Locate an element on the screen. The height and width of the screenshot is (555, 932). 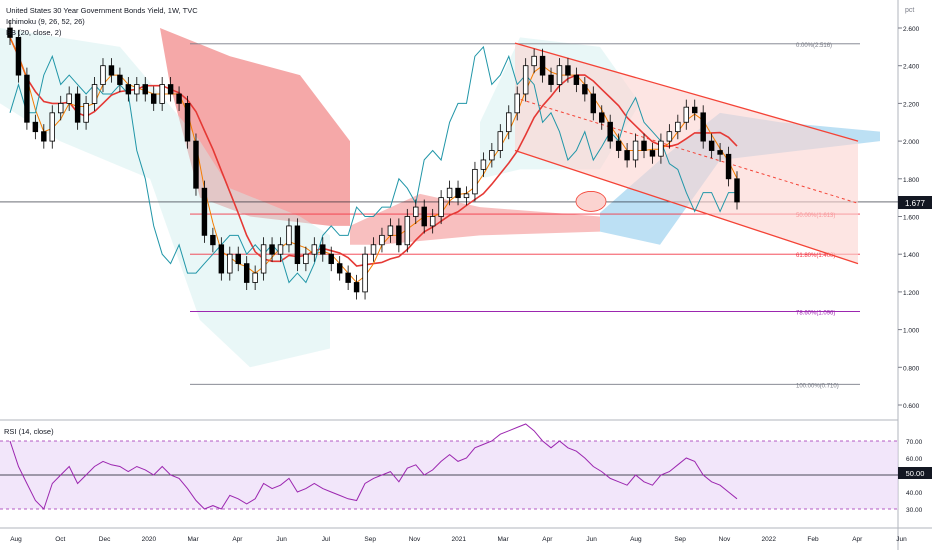
rsi-tick-label: 70.00 is located at coordinates (914, 442).